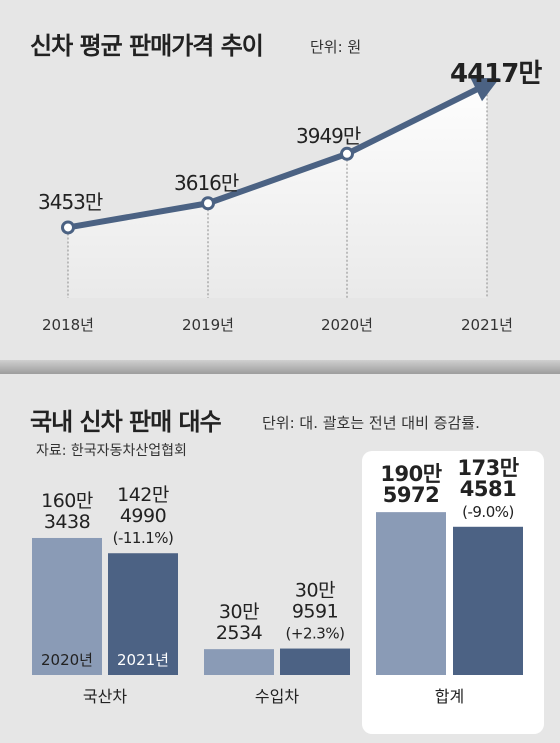 This screenshot has width=560, height=743. What do you see at coordinates (239, 633) in the screenshot?
I see `bar-value-label: 2534` at bounding box center [239, 633].